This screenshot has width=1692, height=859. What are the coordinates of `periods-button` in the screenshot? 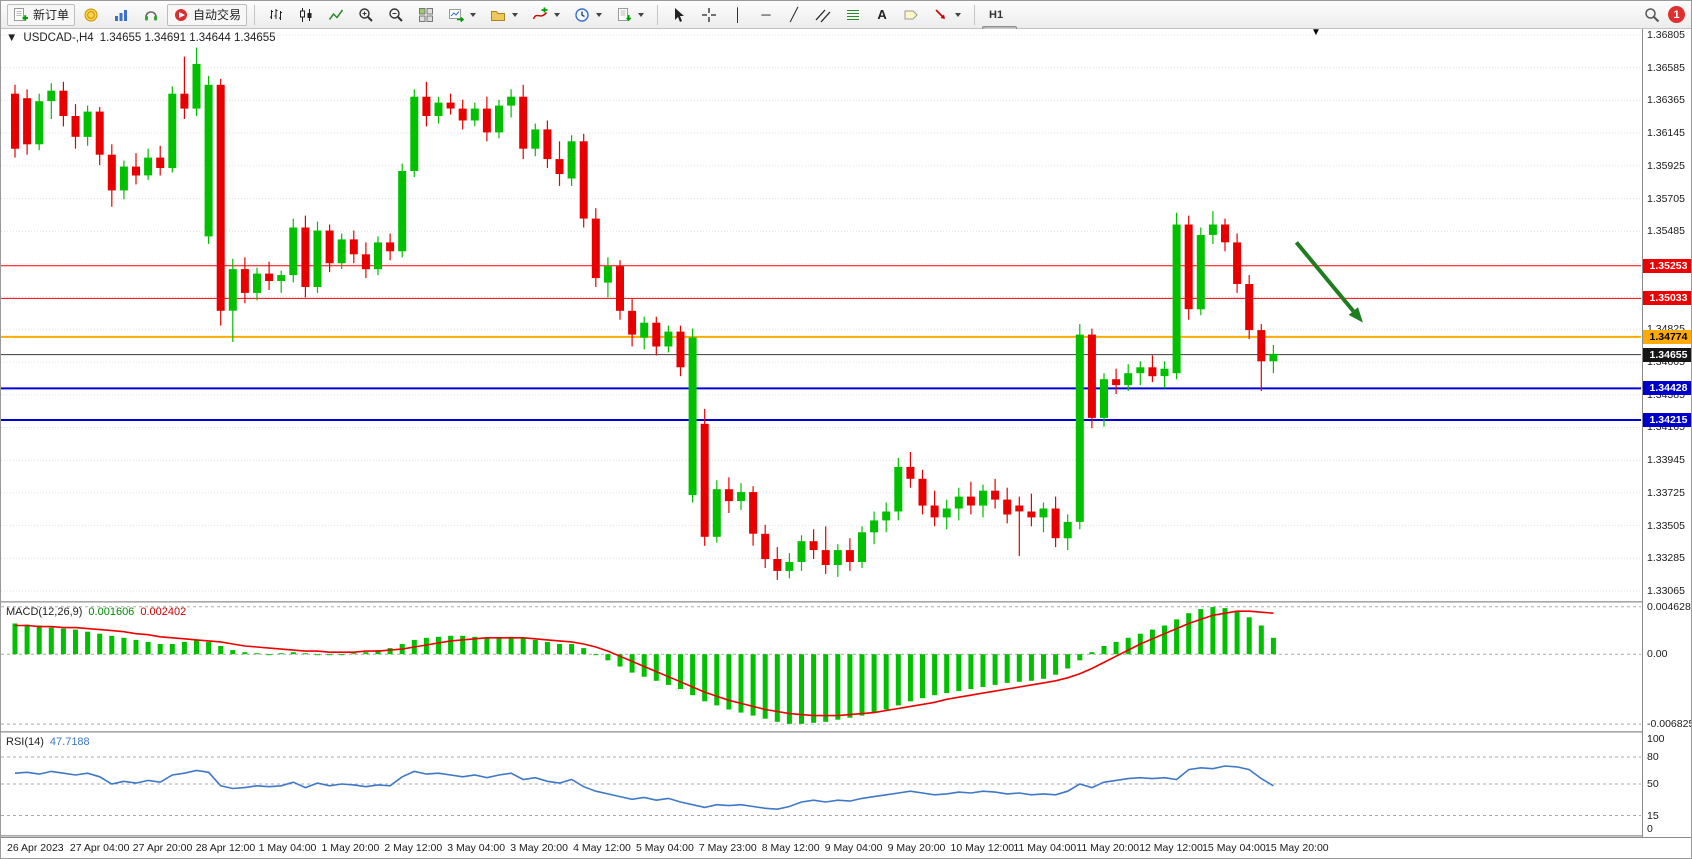 It's located at (588, 15).